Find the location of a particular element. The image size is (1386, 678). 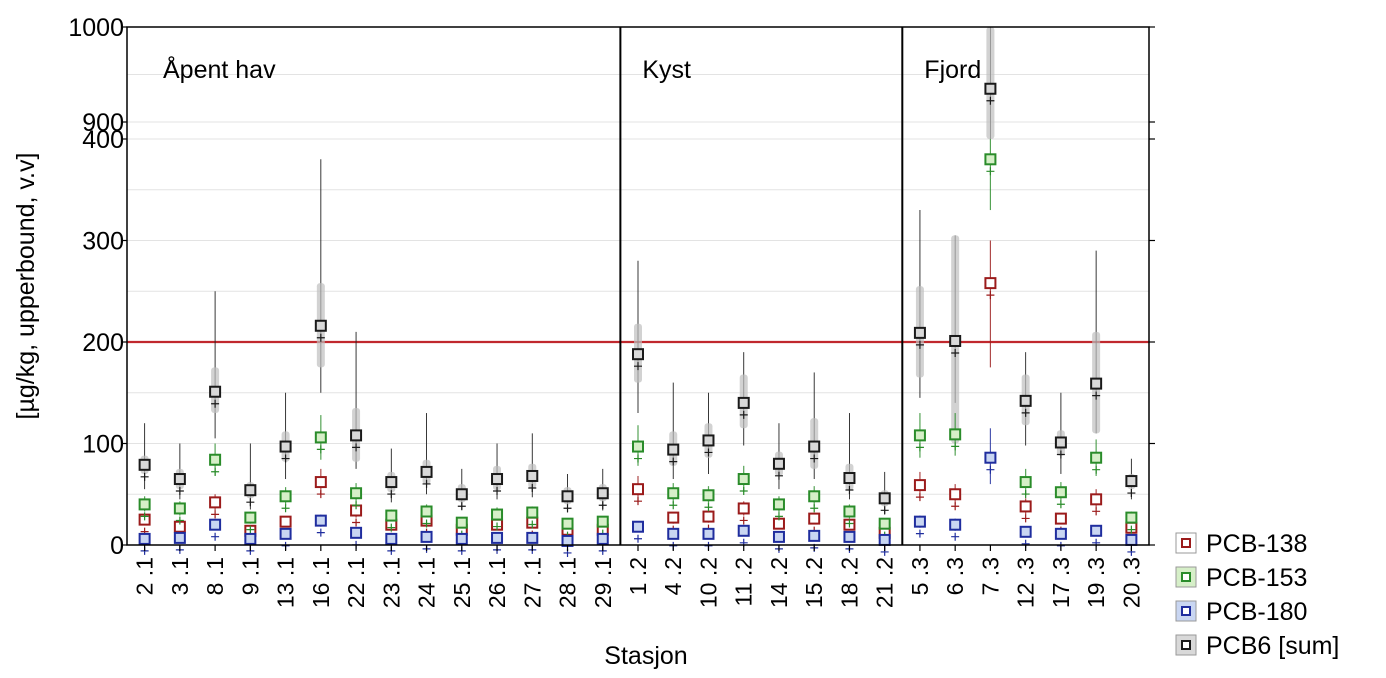

x-tick-label: 4 .2 is located at coordinates (673, 576).